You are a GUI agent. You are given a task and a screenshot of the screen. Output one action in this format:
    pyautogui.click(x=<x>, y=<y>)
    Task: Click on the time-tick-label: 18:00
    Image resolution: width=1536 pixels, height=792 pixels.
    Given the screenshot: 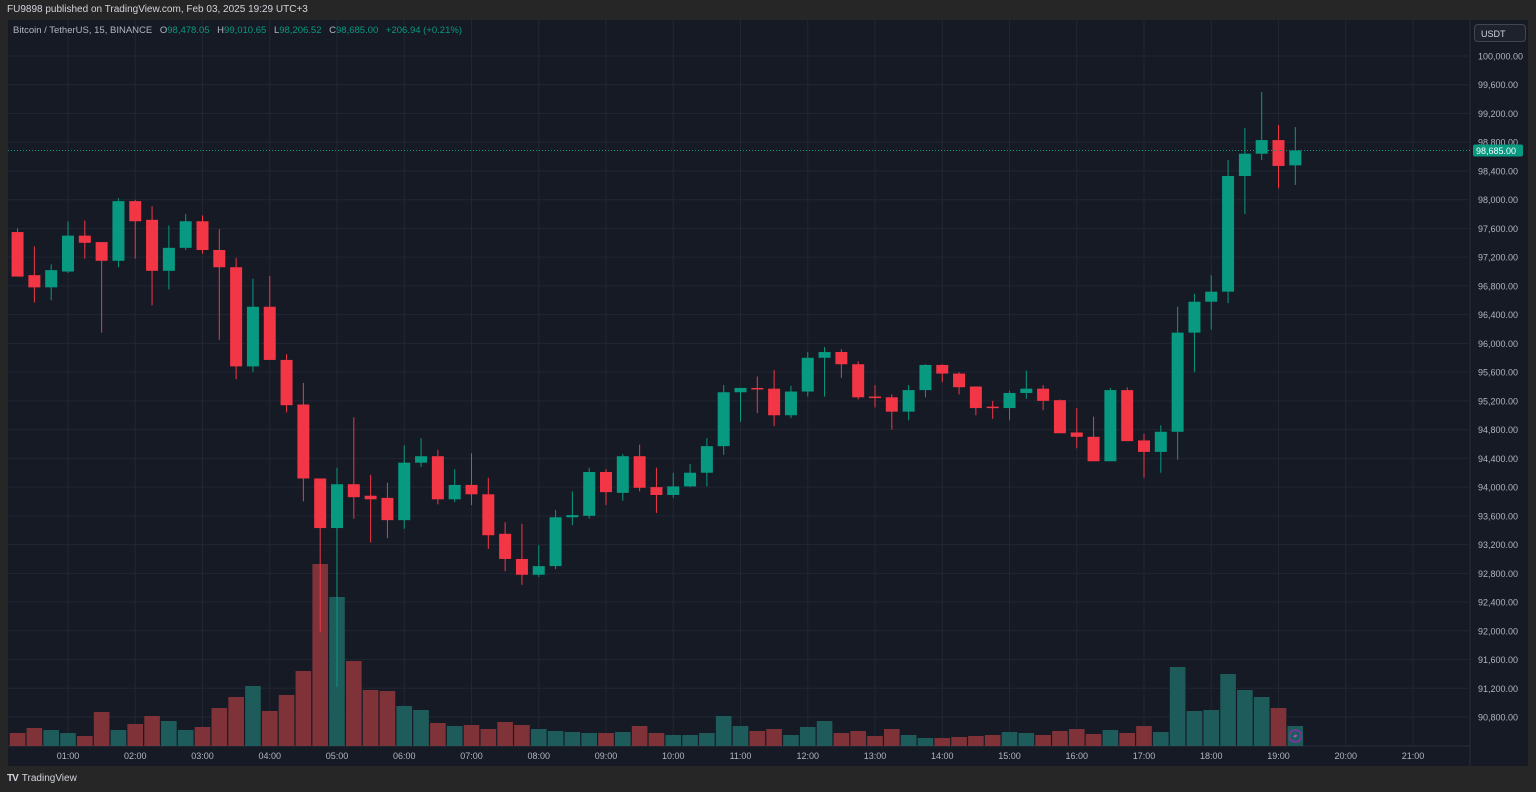 What is the action you would take?
    pyautogui.click(x=1211, y=756)
    